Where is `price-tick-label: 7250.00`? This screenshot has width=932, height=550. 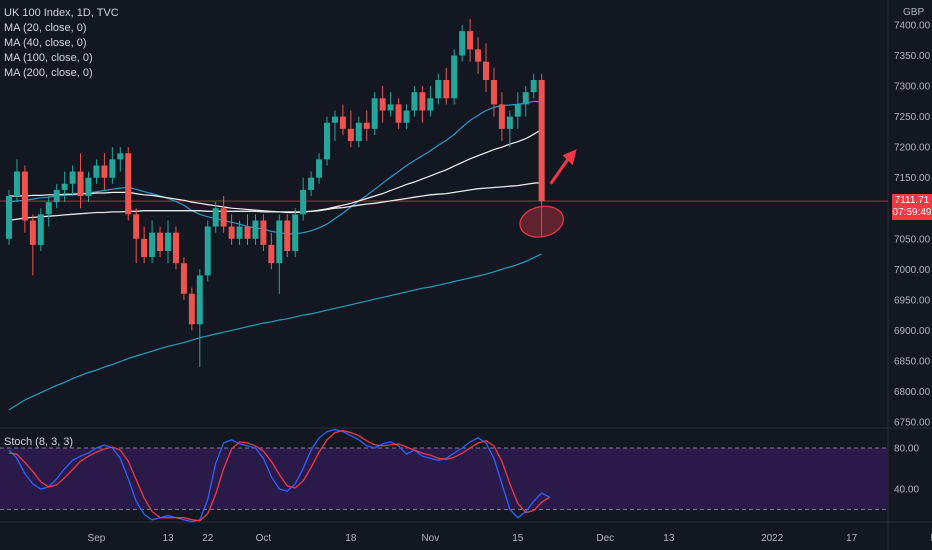
price-tick-label: 7250.00 is located at coordinates (912, 117).